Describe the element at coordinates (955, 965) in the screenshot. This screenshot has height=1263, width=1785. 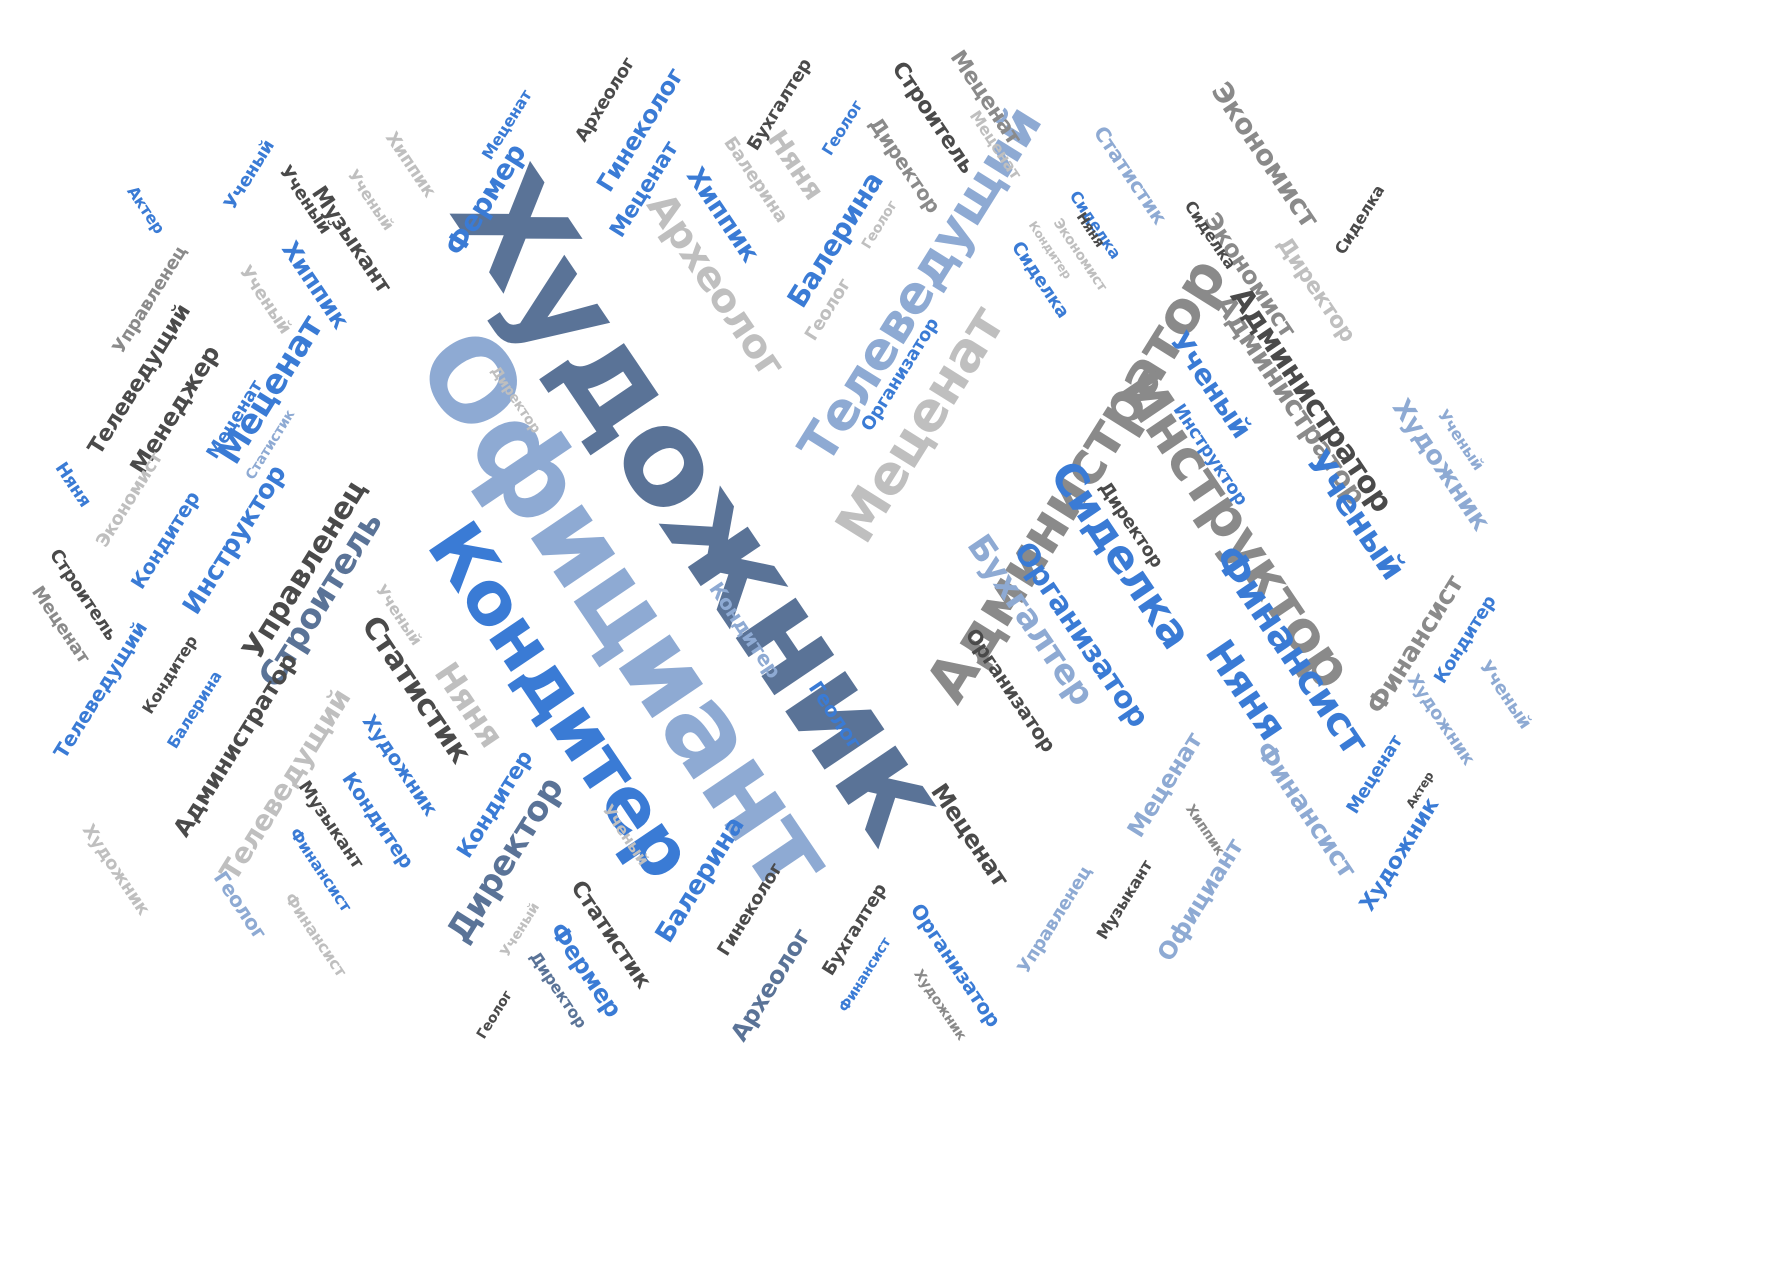
I see `cloud-word: Организатор` at that location.